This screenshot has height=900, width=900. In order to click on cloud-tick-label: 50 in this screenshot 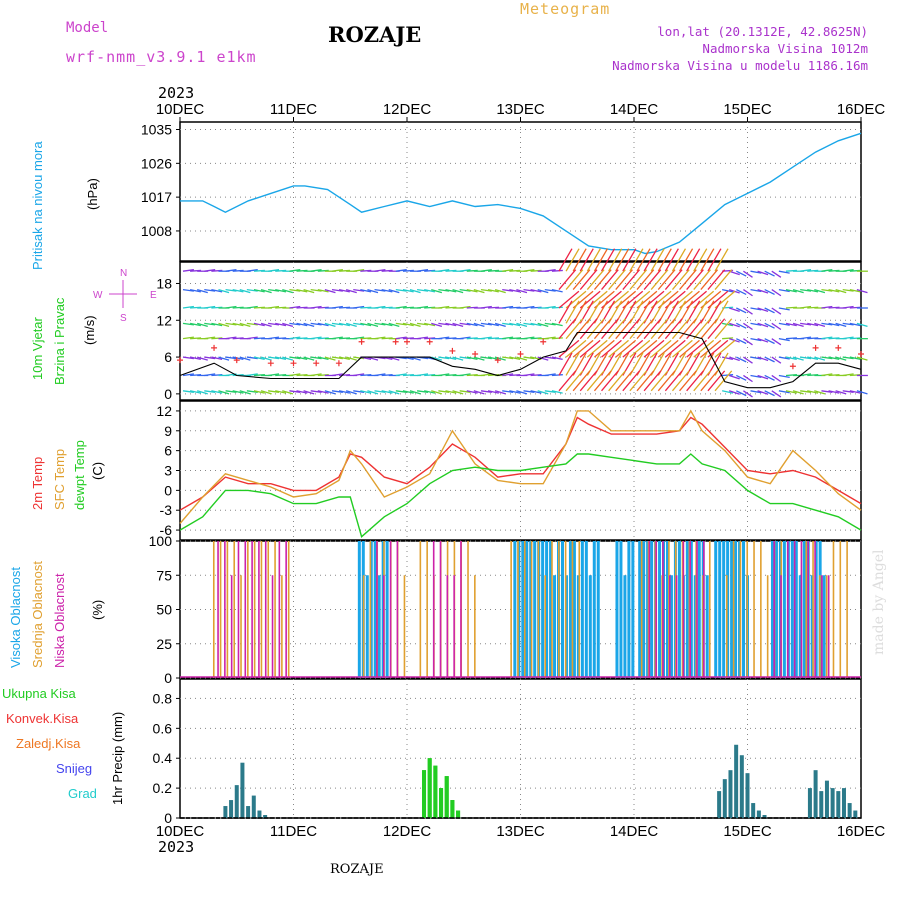, I will do `click(164, 610)`.